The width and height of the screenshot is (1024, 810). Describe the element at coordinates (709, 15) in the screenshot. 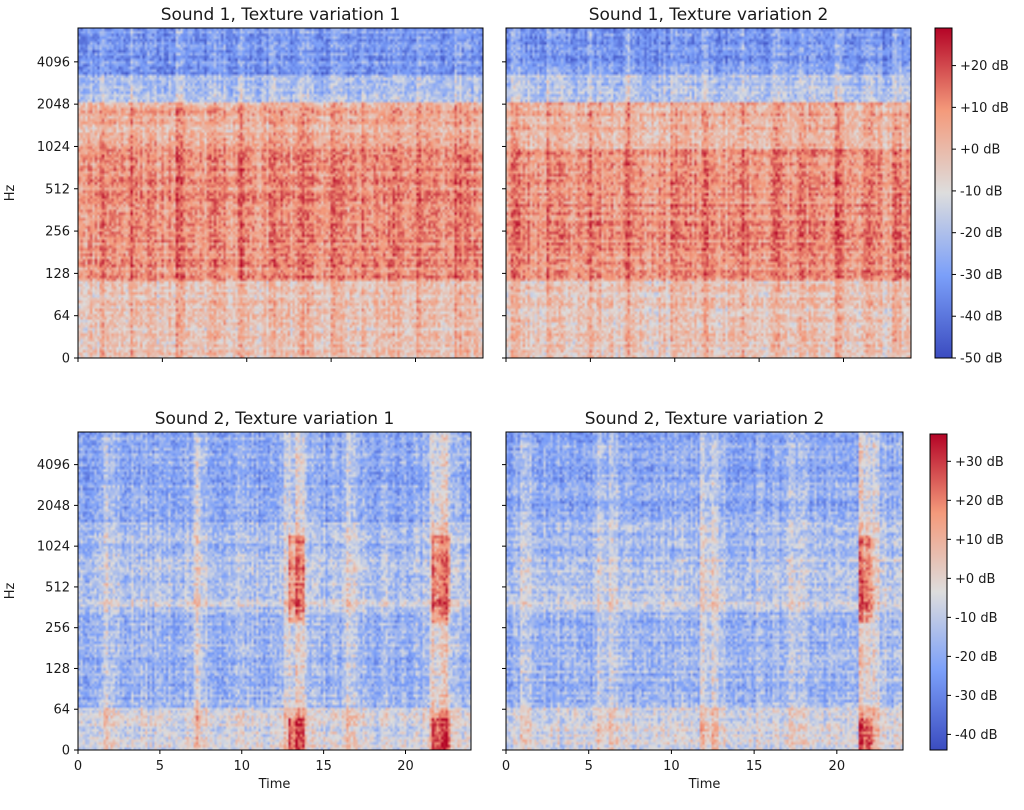

I see `panel-title: Sound 1, Texture variation 2` at that location.